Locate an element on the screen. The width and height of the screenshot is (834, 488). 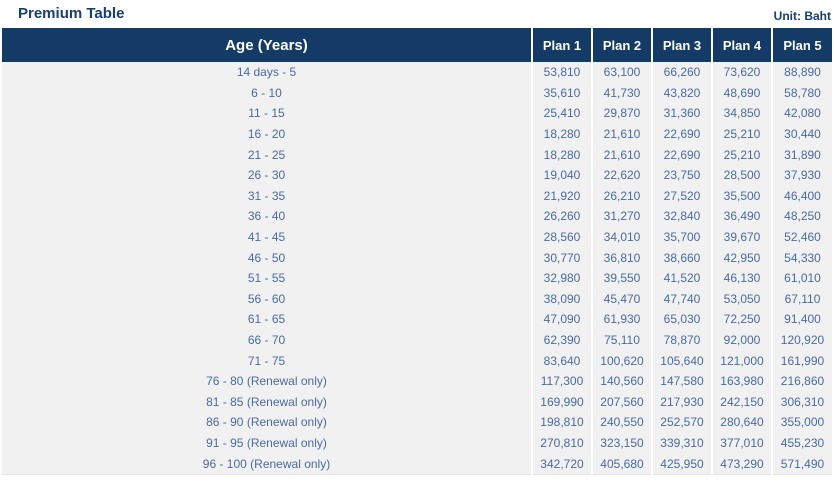
premium-value-cell: 53,810 is located at coordinates (561, 72).